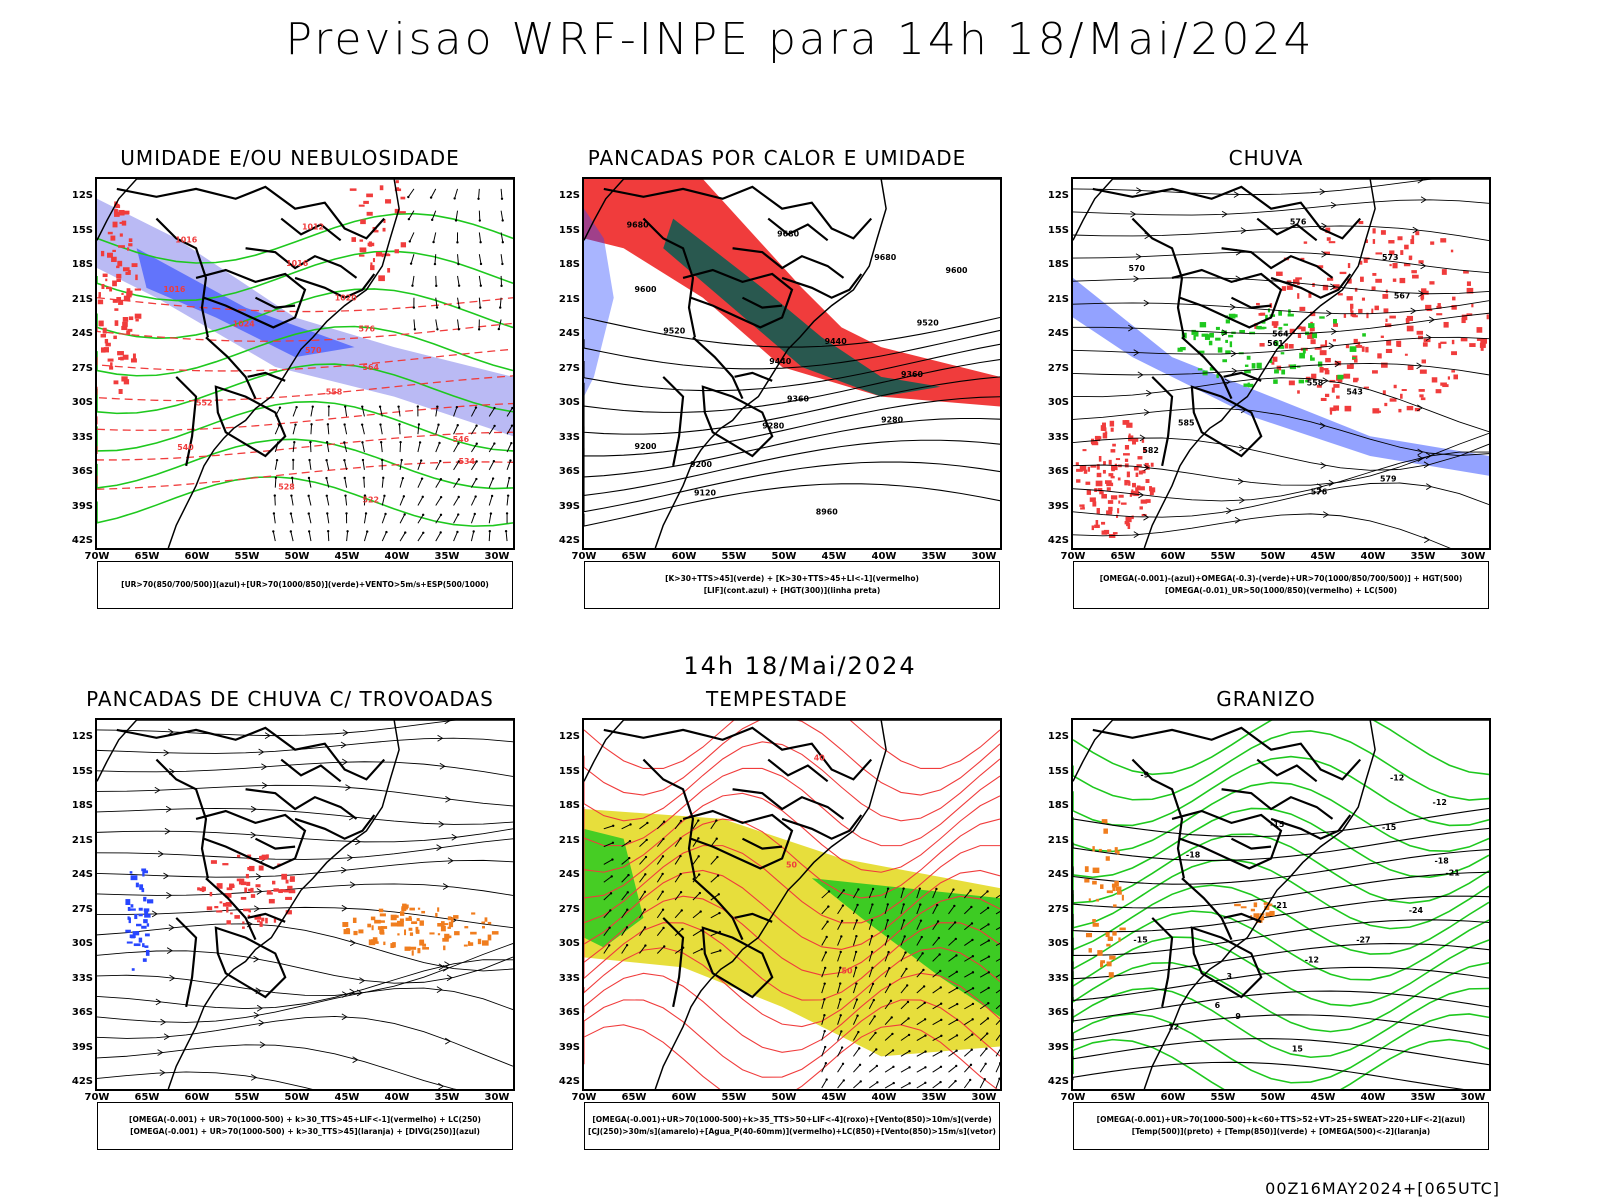 This screenshot has height=1200, width=1600. Describe the element at coordinates (1186, 422) in the screenshot. I see `contour-label: 585` at that location.